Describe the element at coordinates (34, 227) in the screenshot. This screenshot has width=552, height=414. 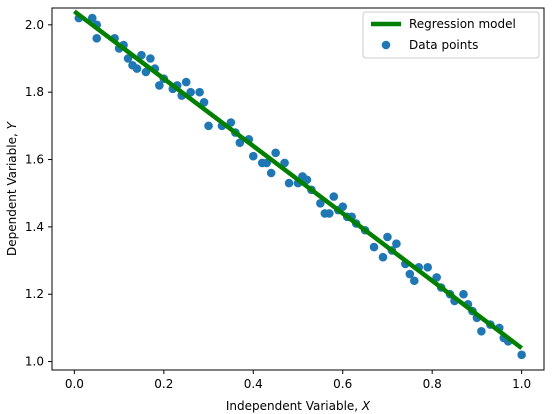
I see `y-tick-label: 1.4` at that location.